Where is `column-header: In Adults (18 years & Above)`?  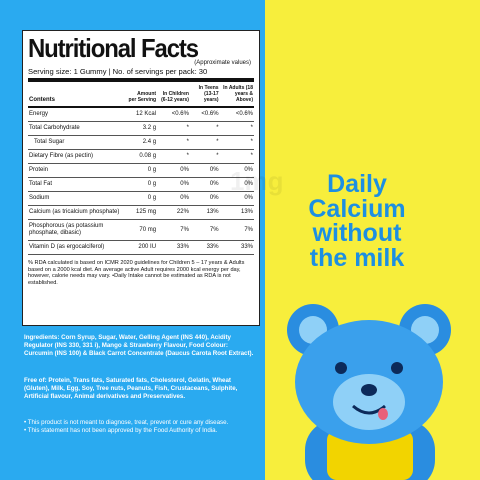 column-header: In Adults (18 years & Above) is located at coordinates (236, 95).